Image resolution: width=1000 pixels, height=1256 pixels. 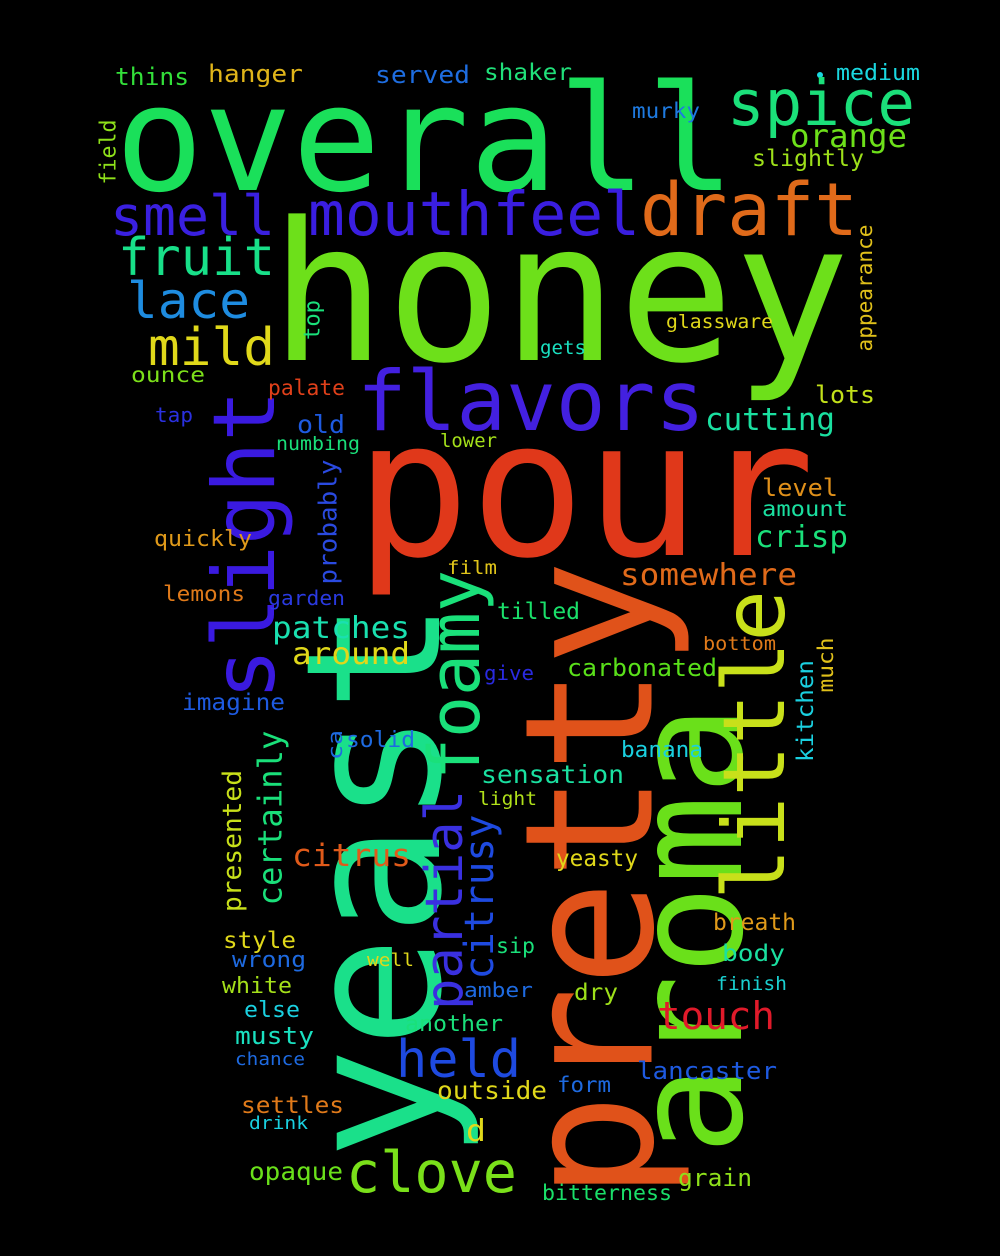 I want to click on word: slight, so click(x=245, y=545).